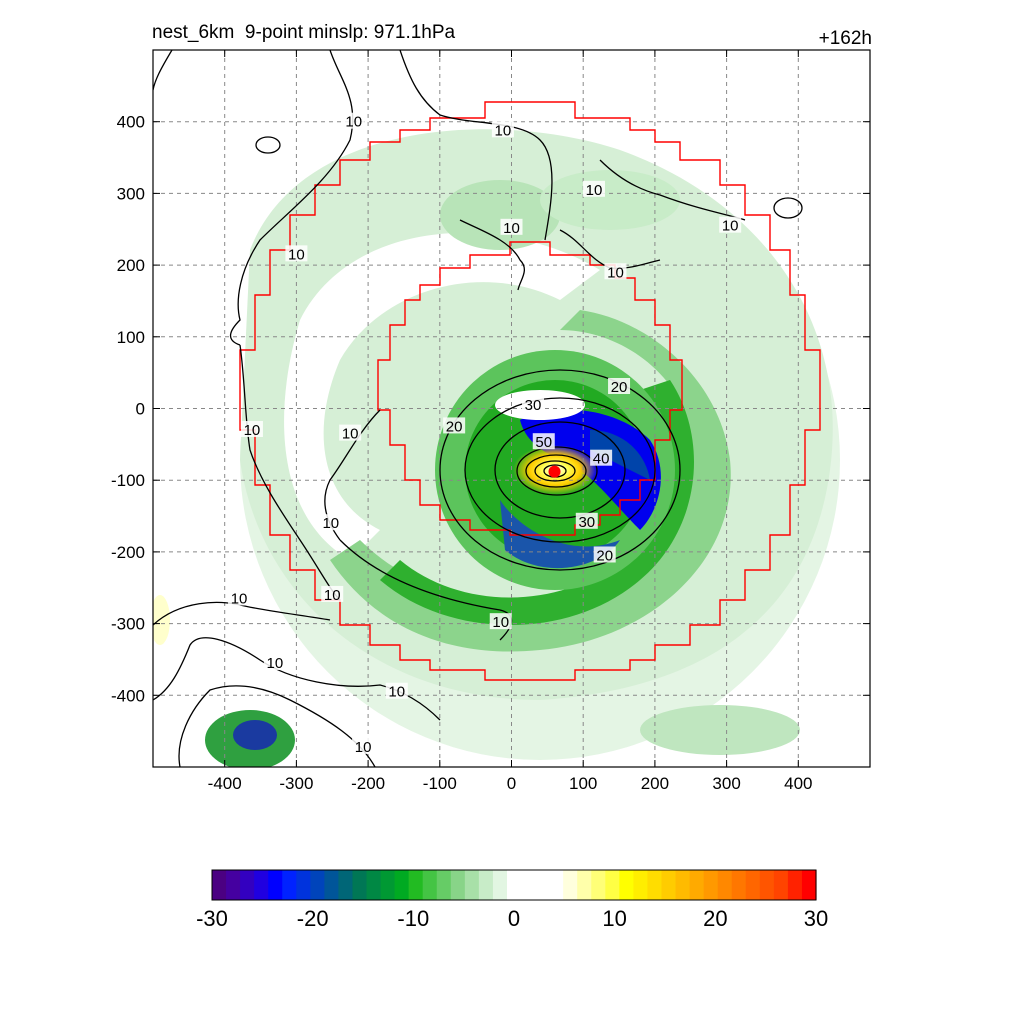 The image size is (1024, 1024). What do you see at coordinates (530, 388) in the screenshot?
I see `inner-nest-boundary` at bounding box center [530, 388].